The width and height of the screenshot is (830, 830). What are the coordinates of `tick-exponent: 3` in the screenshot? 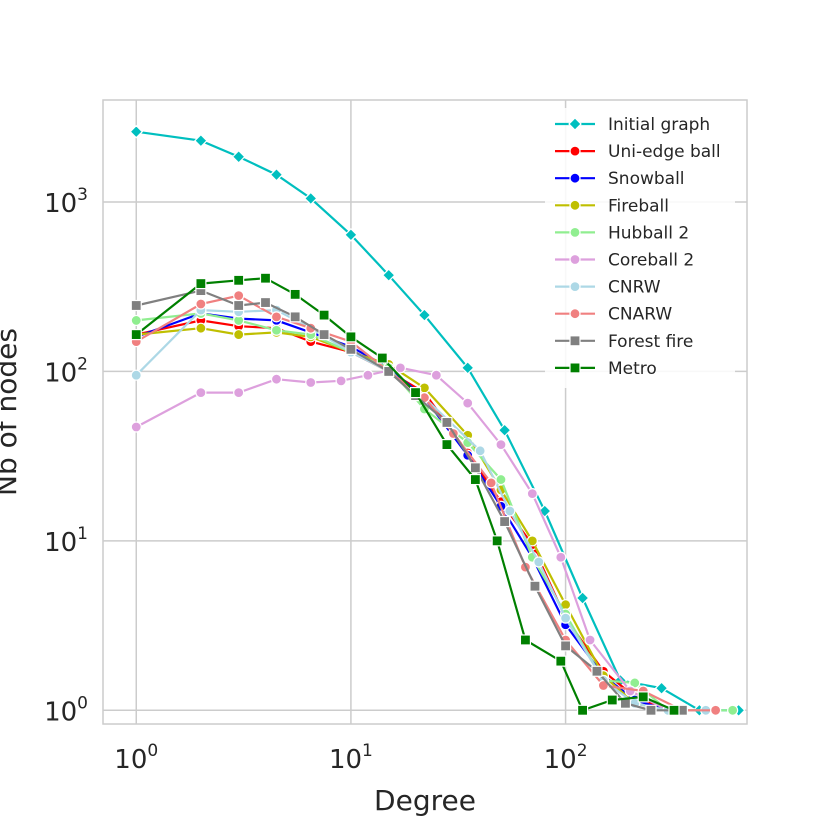 It's located at (82, 195).